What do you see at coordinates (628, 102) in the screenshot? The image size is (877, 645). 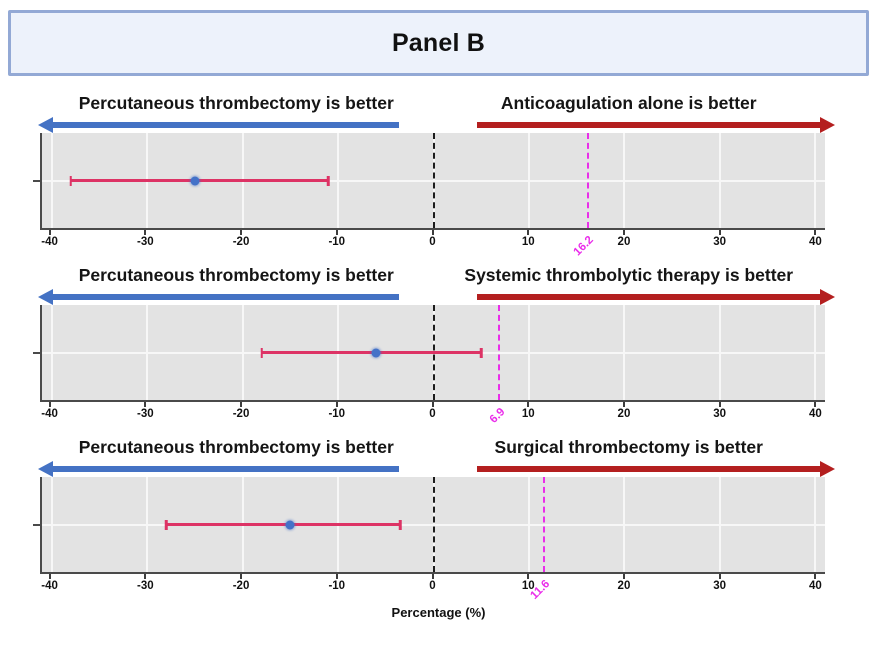 I see `right-direction-label: Anticoagulation alone is better` at bounding box center [628, 102].